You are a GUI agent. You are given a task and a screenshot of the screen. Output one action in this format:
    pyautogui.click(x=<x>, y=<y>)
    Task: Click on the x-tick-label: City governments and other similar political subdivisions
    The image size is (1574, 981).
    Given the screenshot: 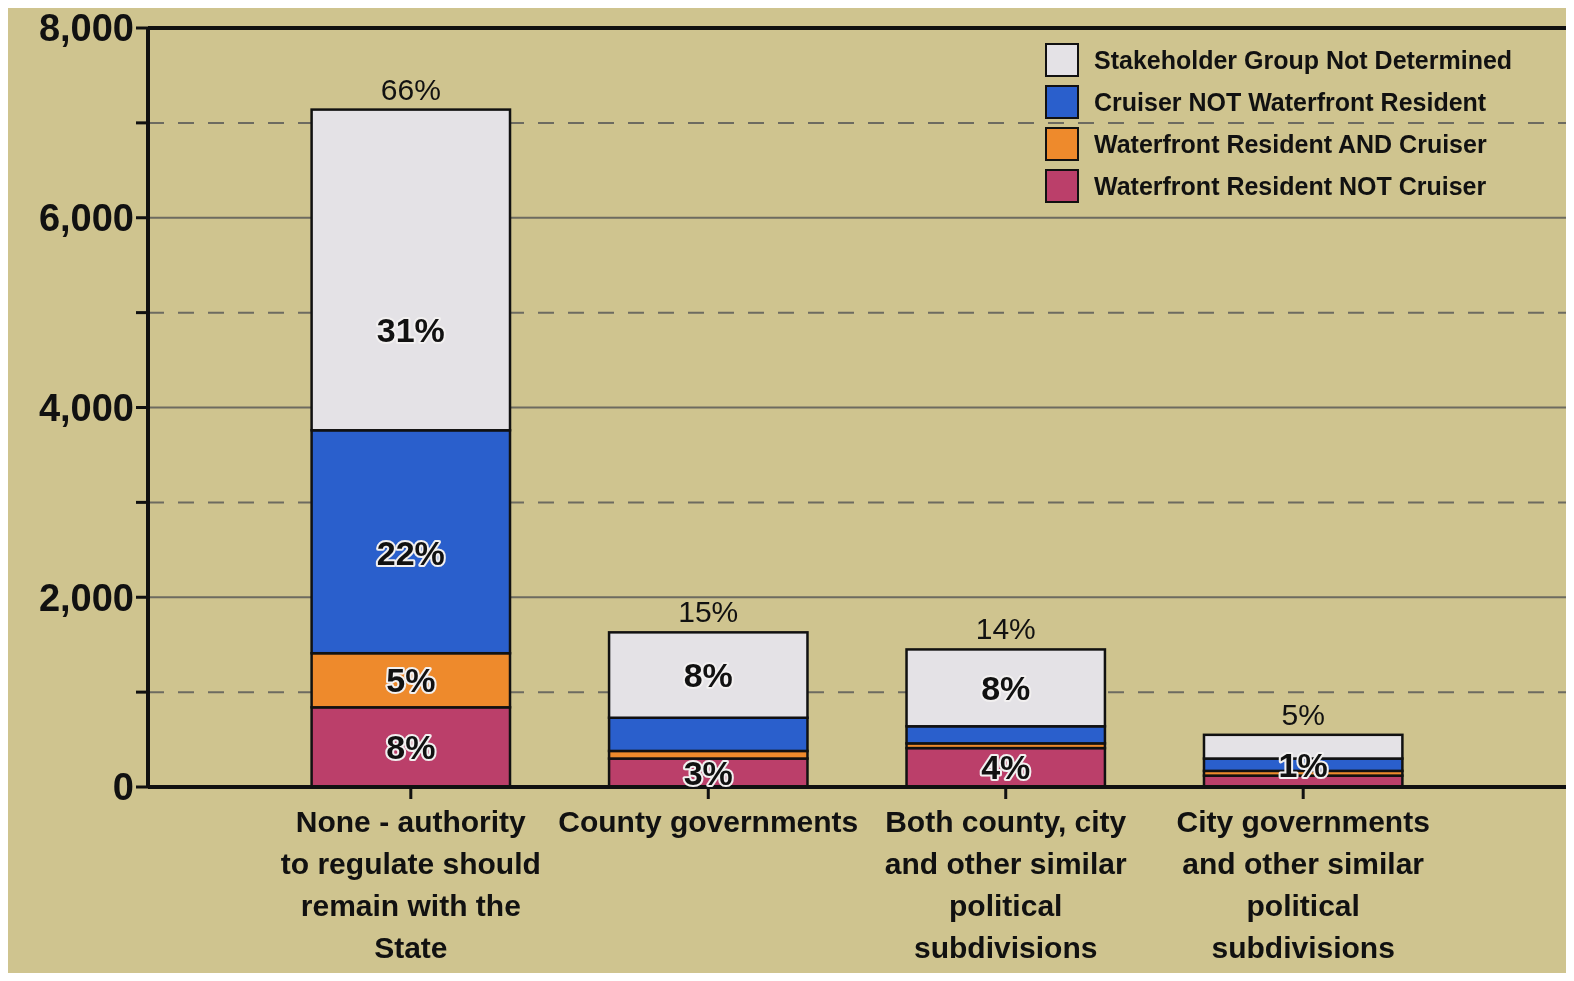 What is the action you would take?
    pyautogui.click(x=1303, y=884)
    